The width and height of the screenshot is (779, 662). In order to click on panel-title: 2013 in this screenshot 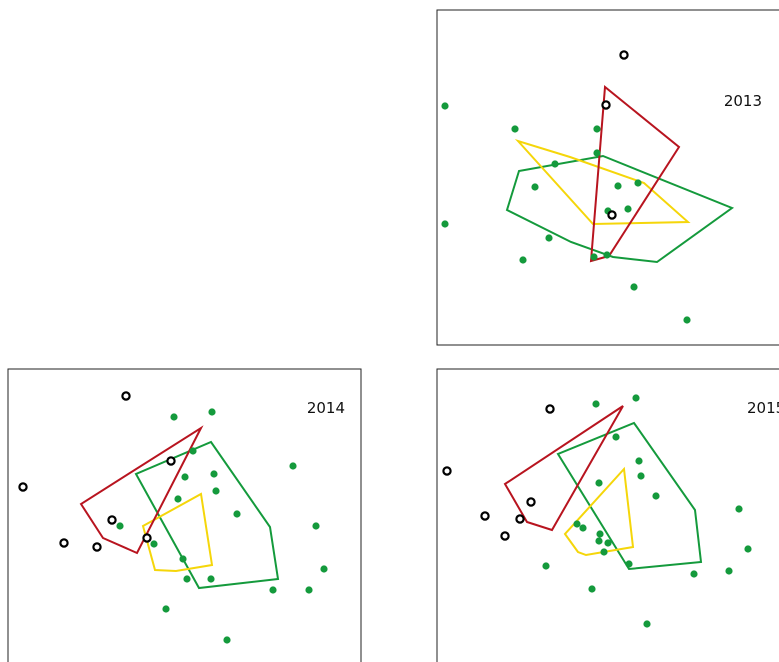, I will do `click(743, 101)`.